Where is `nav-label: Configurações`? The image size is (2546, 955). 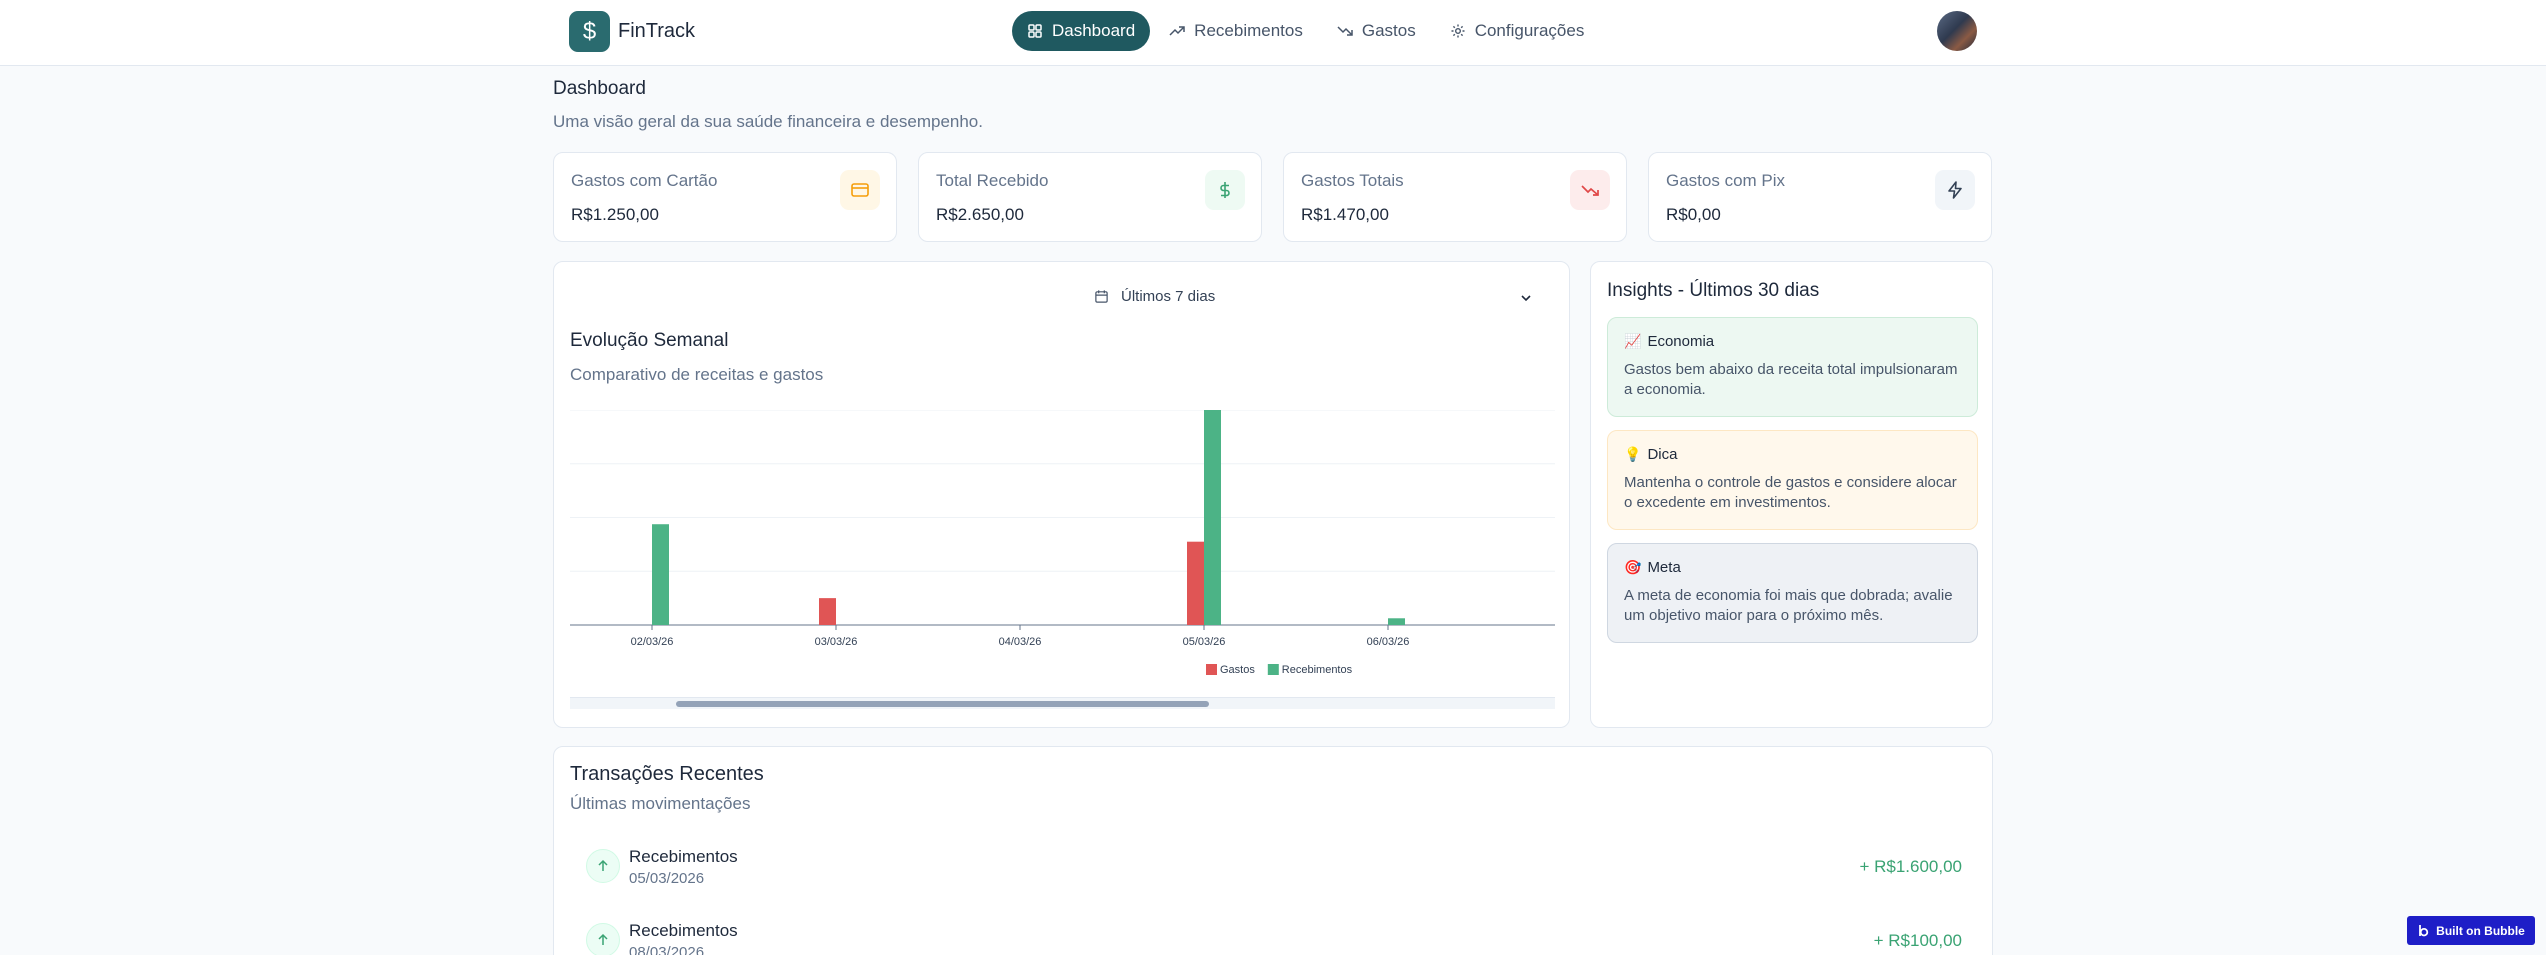
nav-label: Configurações is located at coordinates (1529, 30).